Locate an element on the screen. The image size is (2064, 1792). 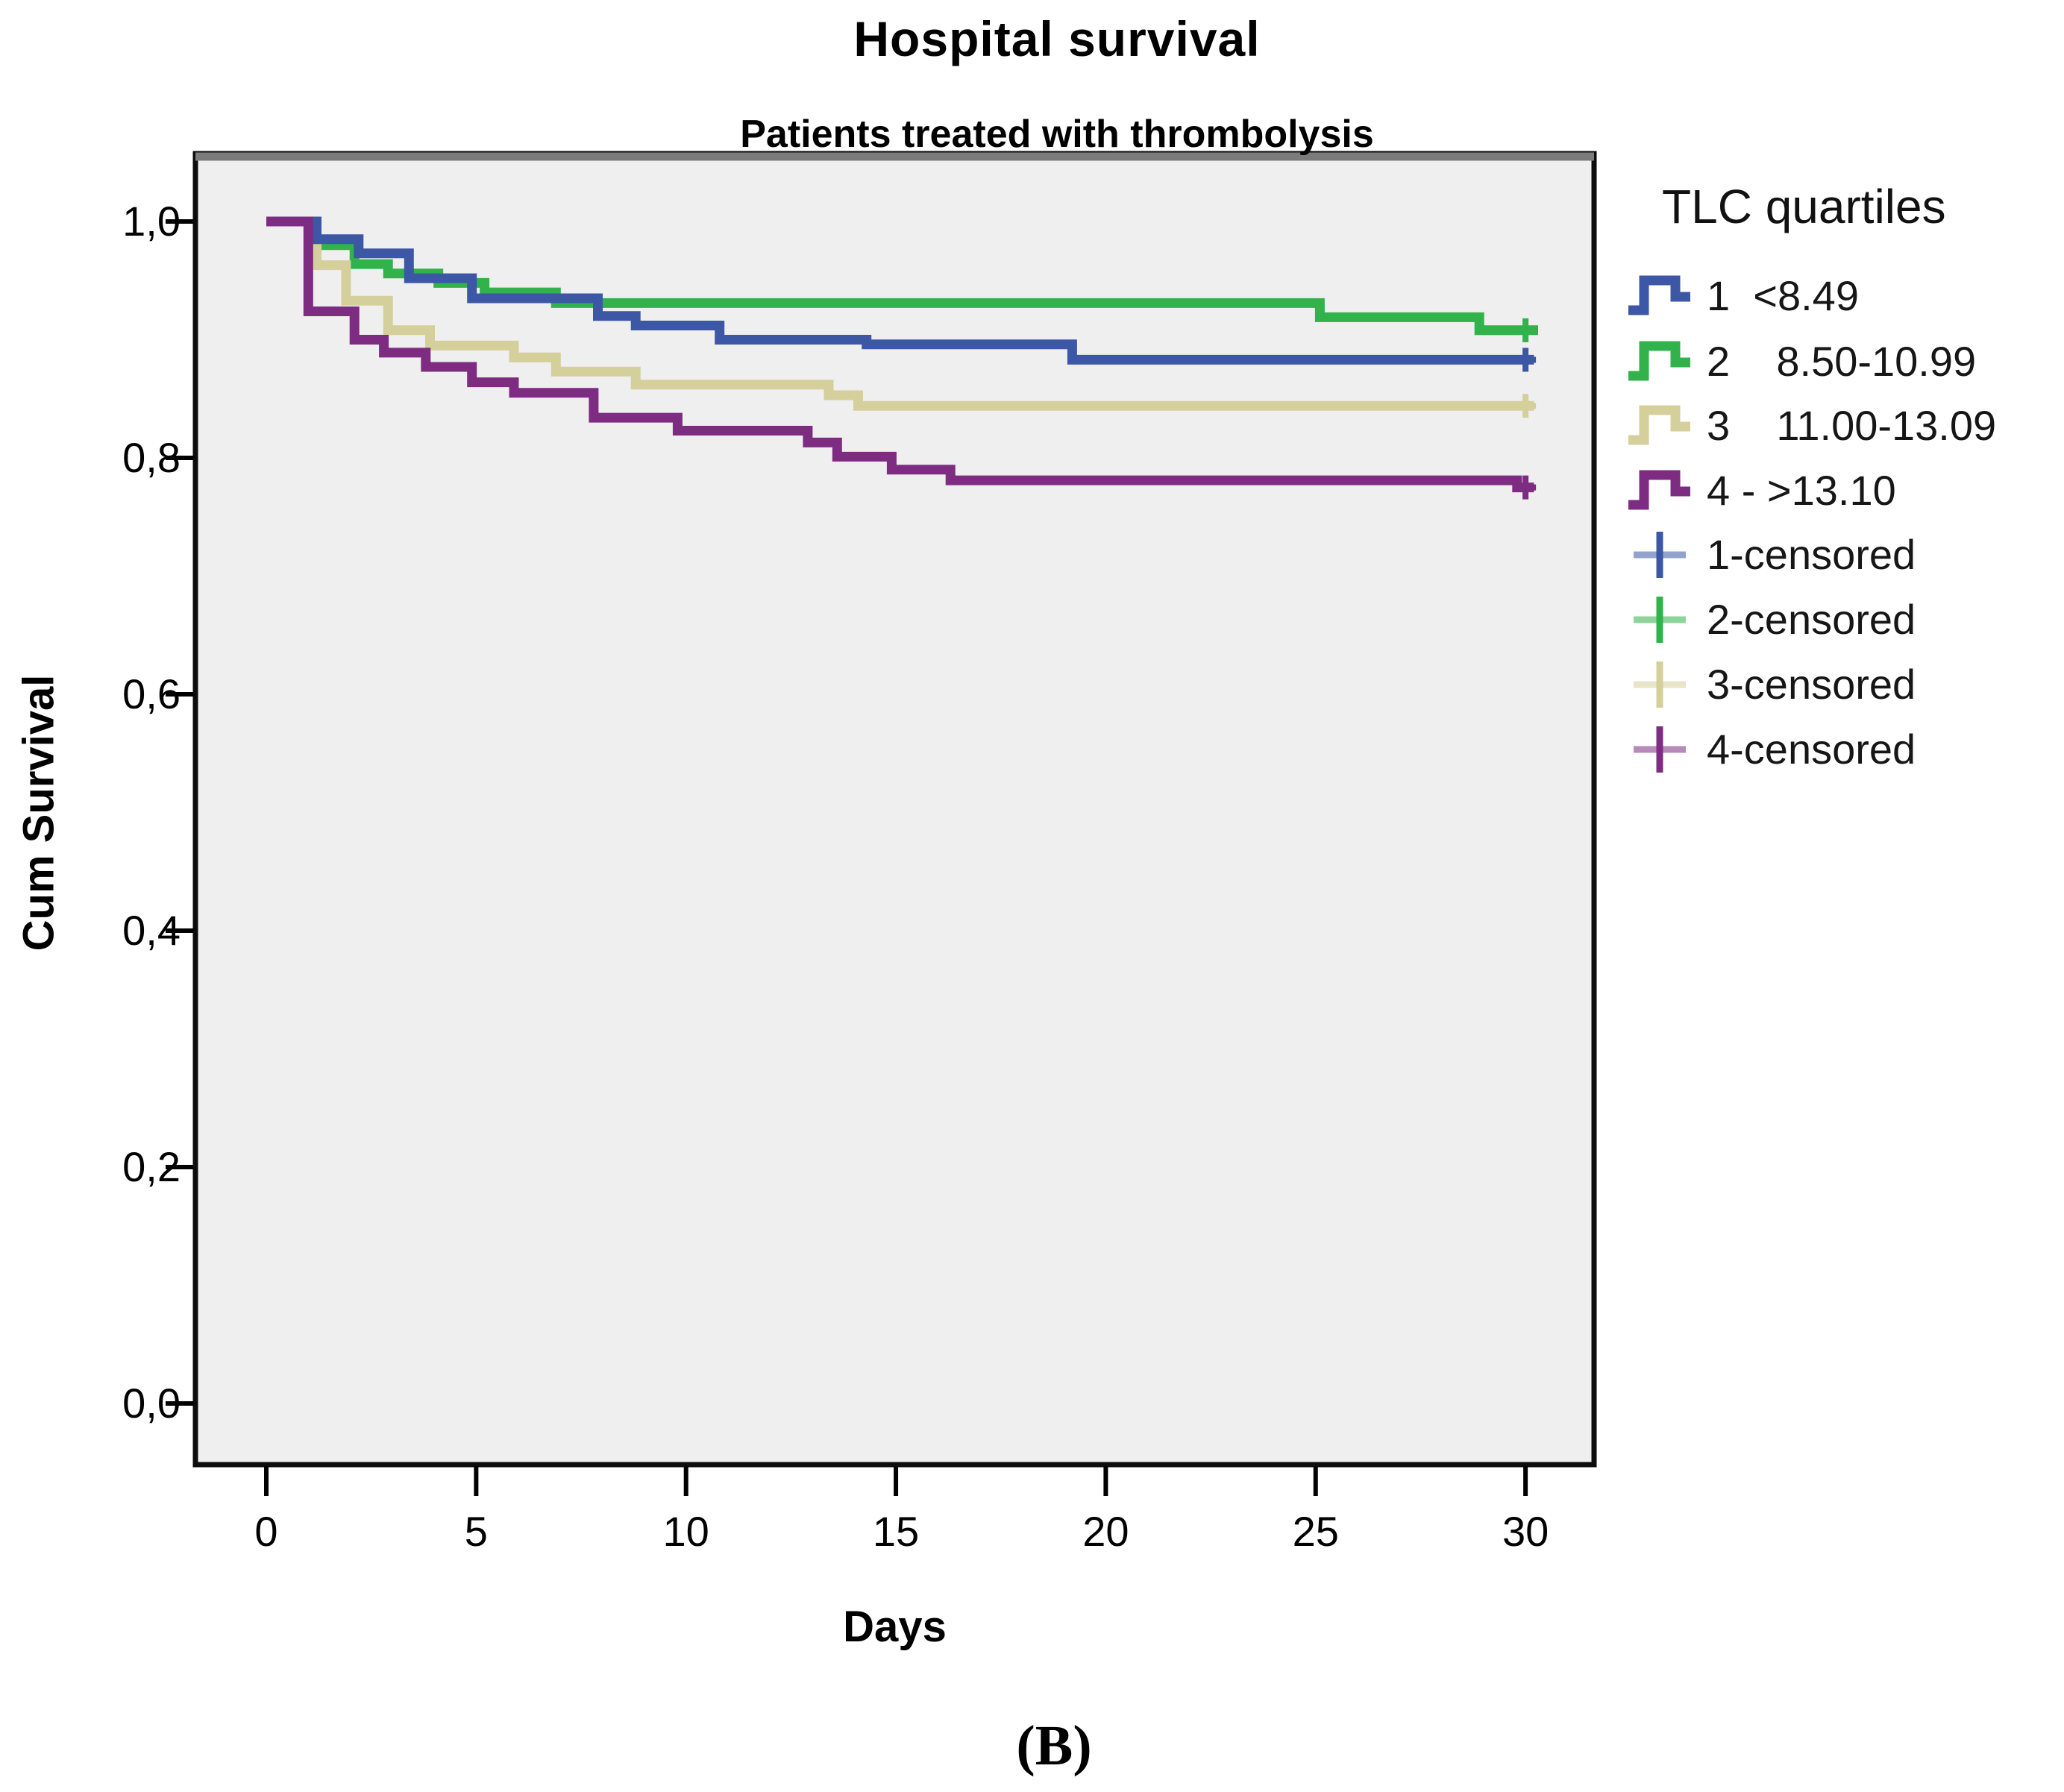
x-axis-title: Days is located at coordinates (895, 1627).